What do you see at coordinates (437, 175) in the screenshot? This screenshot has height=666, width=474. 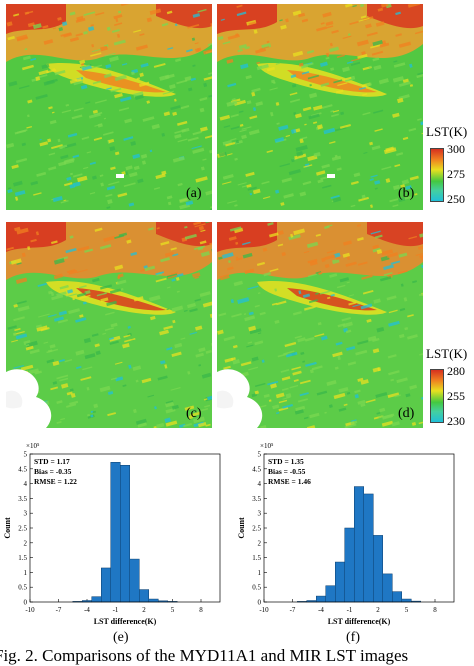 I see `colorbar-top` at bounding box center [437, 175].